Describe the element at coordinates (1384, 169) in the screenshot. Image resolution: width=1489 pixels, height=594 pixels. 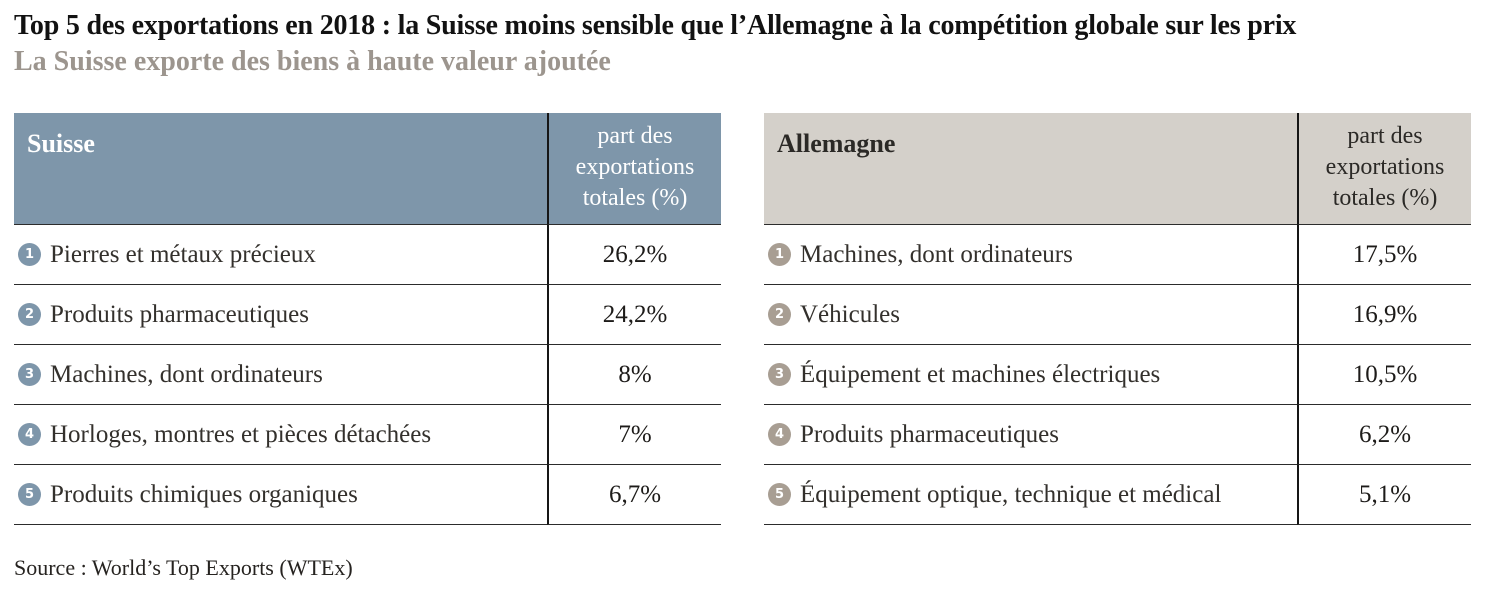
I see `value-column-header-allemagne: part des exportations totales (%)` at that location.